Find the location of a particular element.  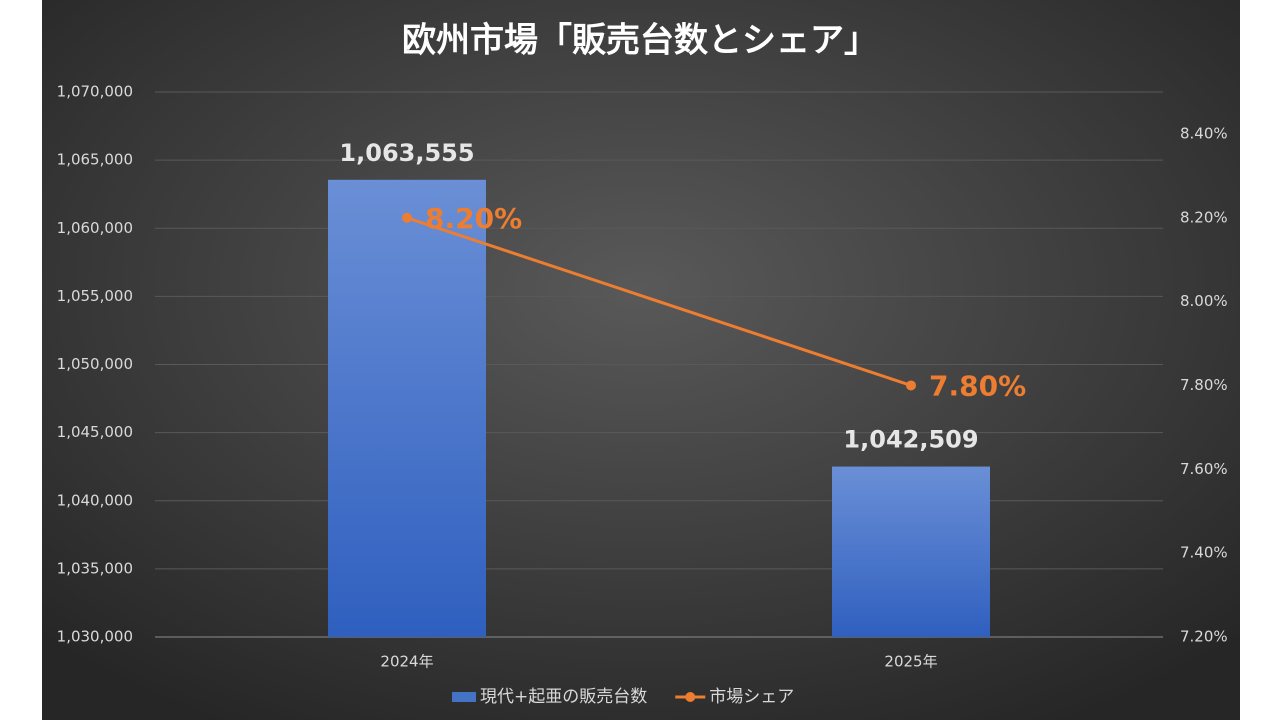

y-tick-label: 1,050,000 is located at coordinates (95, 364).